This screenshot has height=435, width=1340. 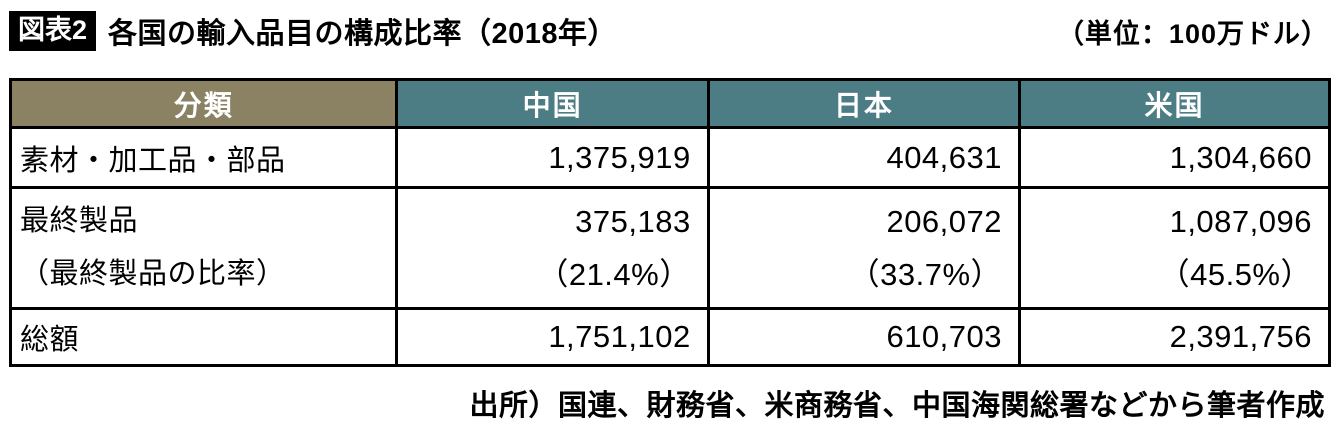 What do you see at coordinates (864, 337) in the screenshot?
I see `cell-value: 610,703` at bounding box center [864, 337].